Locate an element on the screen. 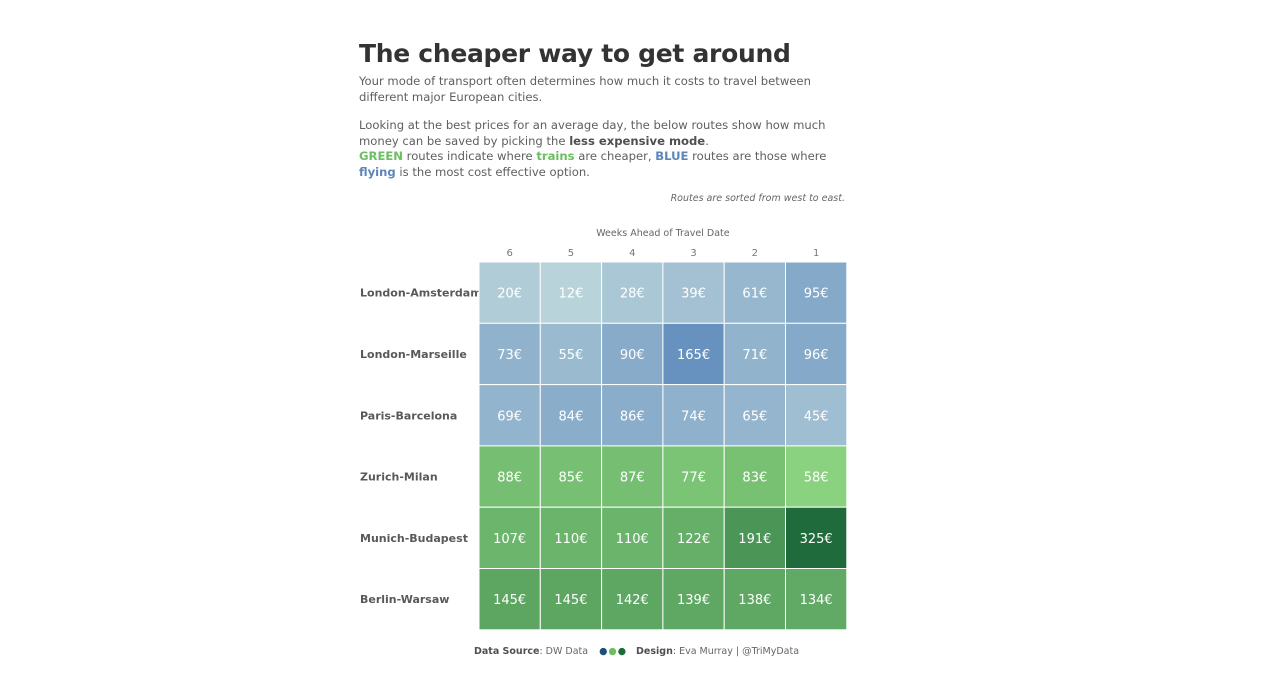 This screenshot has height=700, width=1280. cell-value-label: 39€ is located at coordinates (693, 294).